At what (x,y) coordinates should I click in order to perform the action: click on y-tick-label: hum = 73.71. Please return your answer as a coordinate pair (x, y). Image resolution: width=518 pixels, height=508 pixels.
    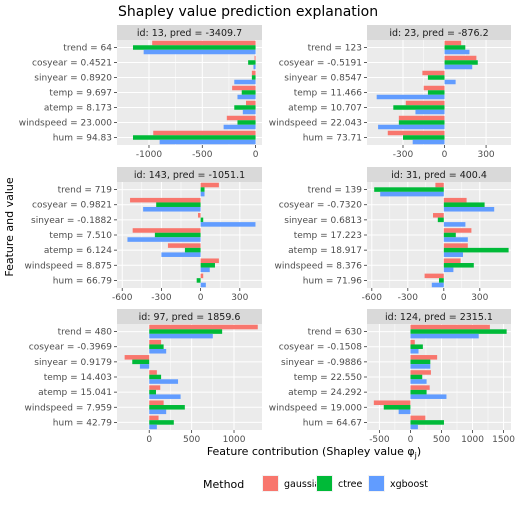
    Looking at the image, I should click on (332, 139).